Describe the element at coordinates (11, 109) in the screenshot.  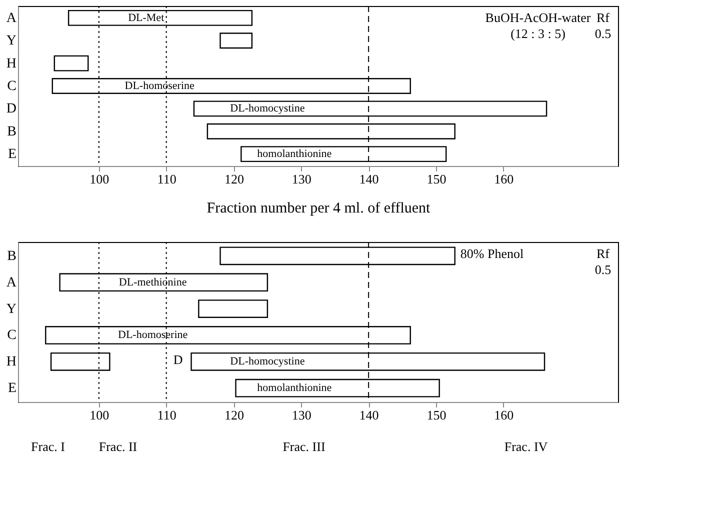
I see `y-tick-label: D` at that location.